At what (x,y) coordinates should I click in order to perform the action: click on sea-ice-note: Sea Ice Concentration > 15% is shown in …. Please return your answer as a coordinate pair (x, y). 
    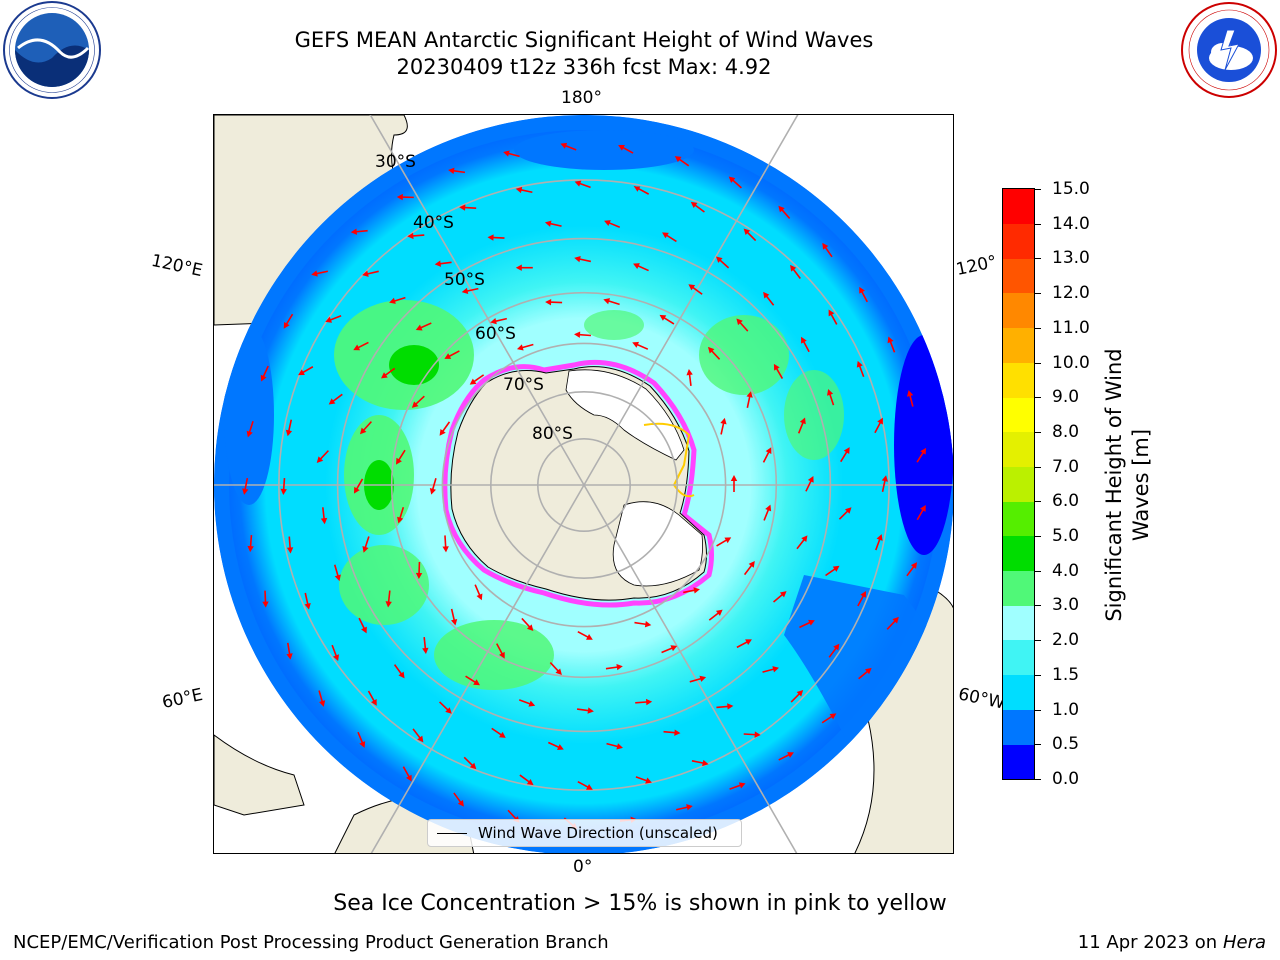
    Looking at the image, I should click on (640, 903).